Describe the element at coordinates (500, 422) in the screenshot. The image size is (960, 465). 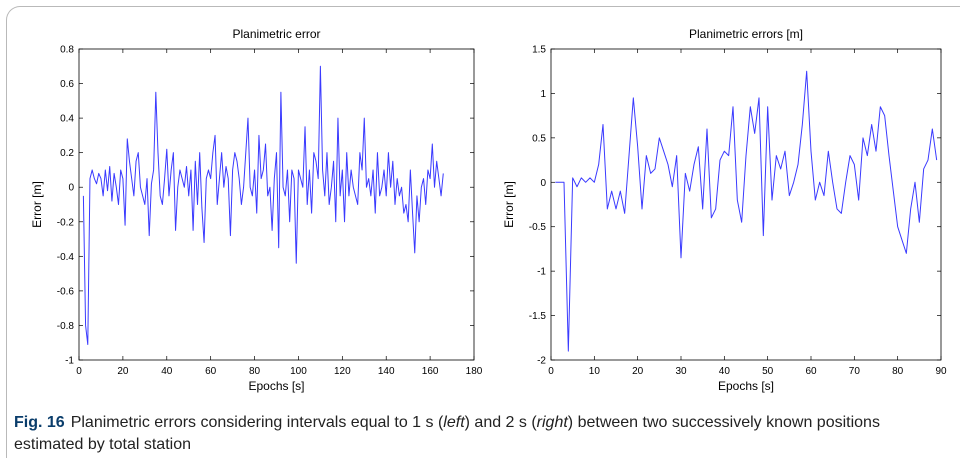
I see `caption-text-2: ) and 2 s (` at that location.